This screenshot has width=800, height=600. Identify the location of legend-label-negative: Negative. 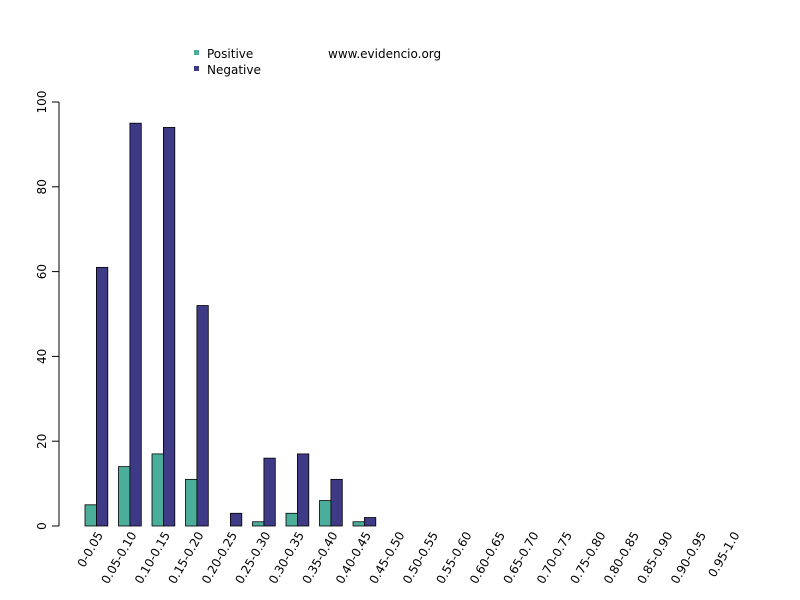
(234, 70).